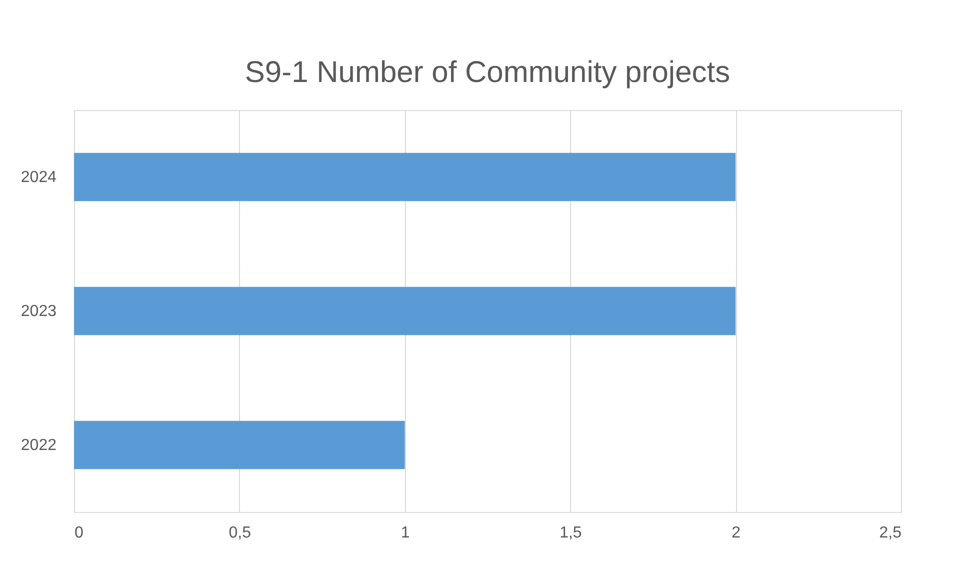  What do you see at coordinates (890, 533) in the screenshot?
I see `x-tick-label: 2,5` at bounding box center [890, 533].